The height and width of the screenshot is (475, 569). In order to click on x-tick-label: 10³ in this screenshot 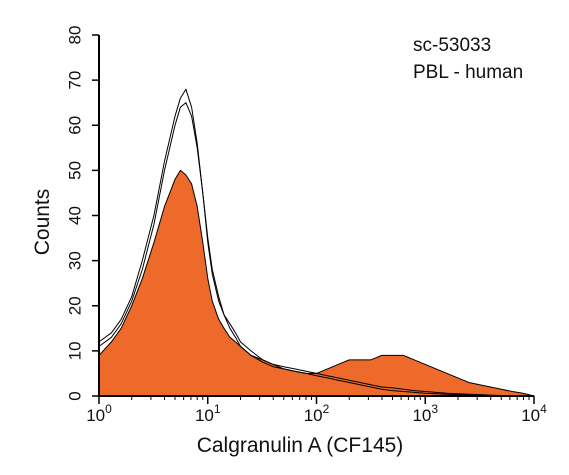, I will do `click(425, 413)`.